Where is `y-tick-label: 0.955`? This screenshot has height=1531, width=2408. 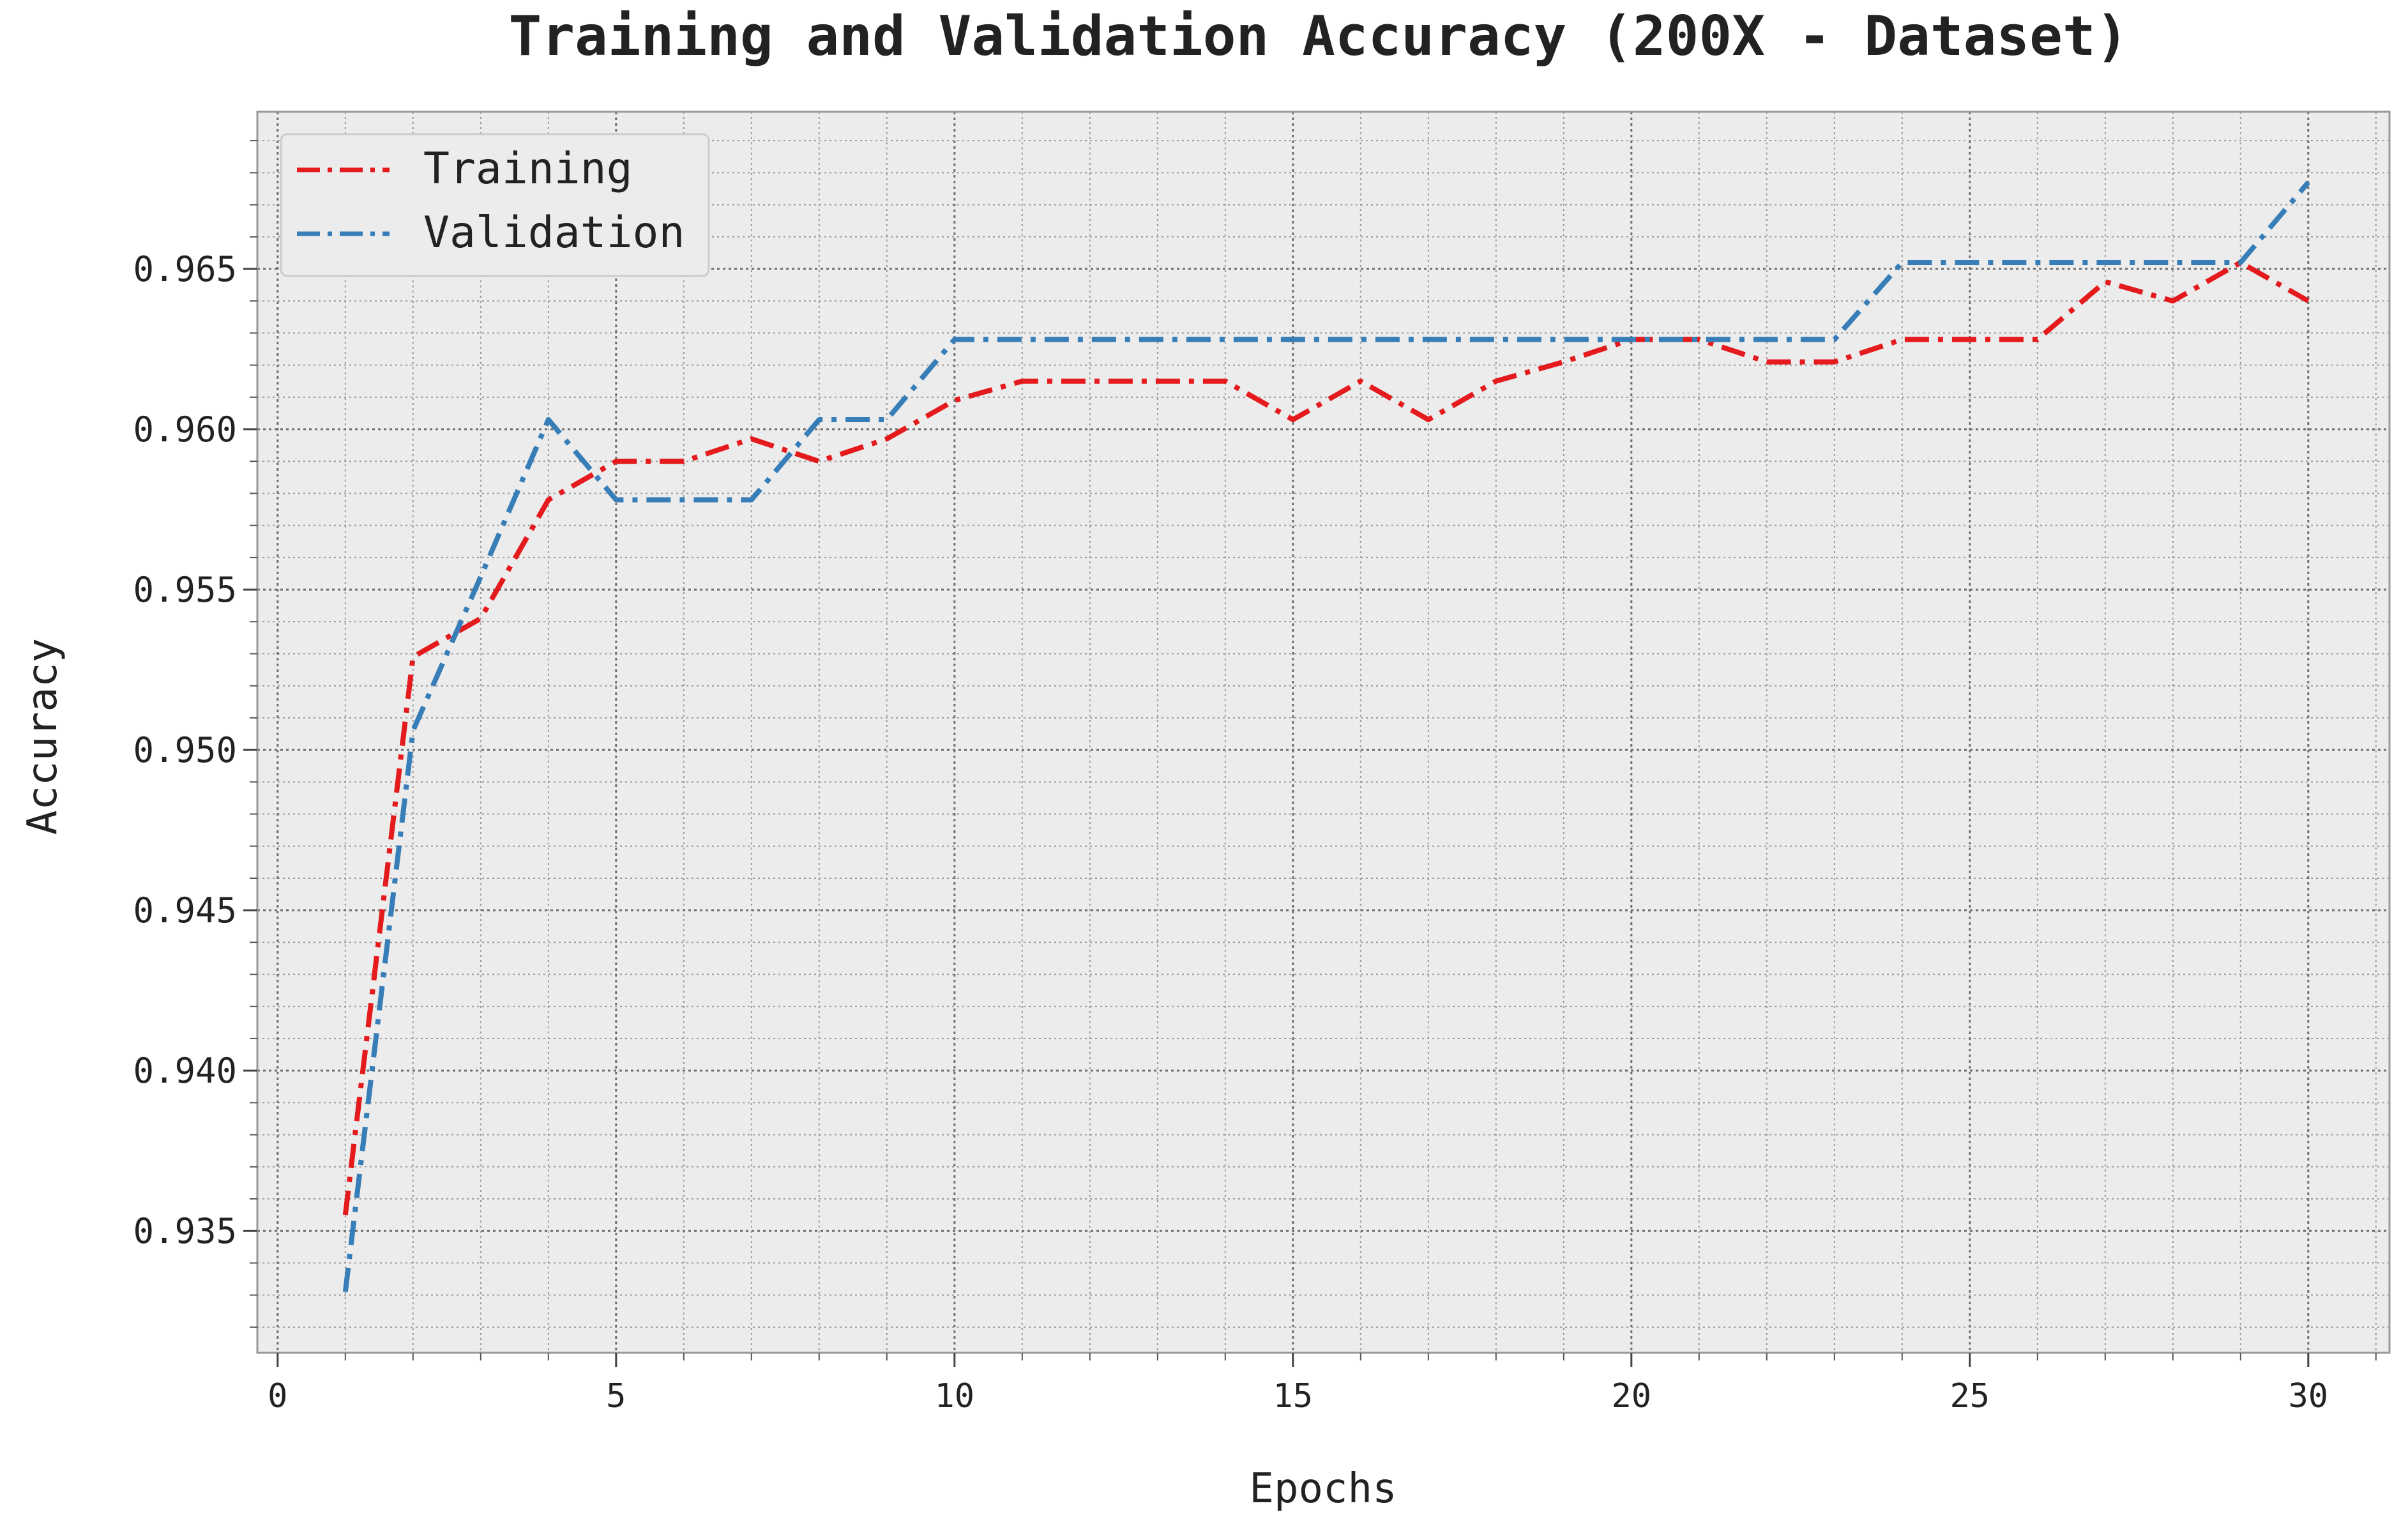 y-tick-label: 0.955 is located at coordinates (185, 590).